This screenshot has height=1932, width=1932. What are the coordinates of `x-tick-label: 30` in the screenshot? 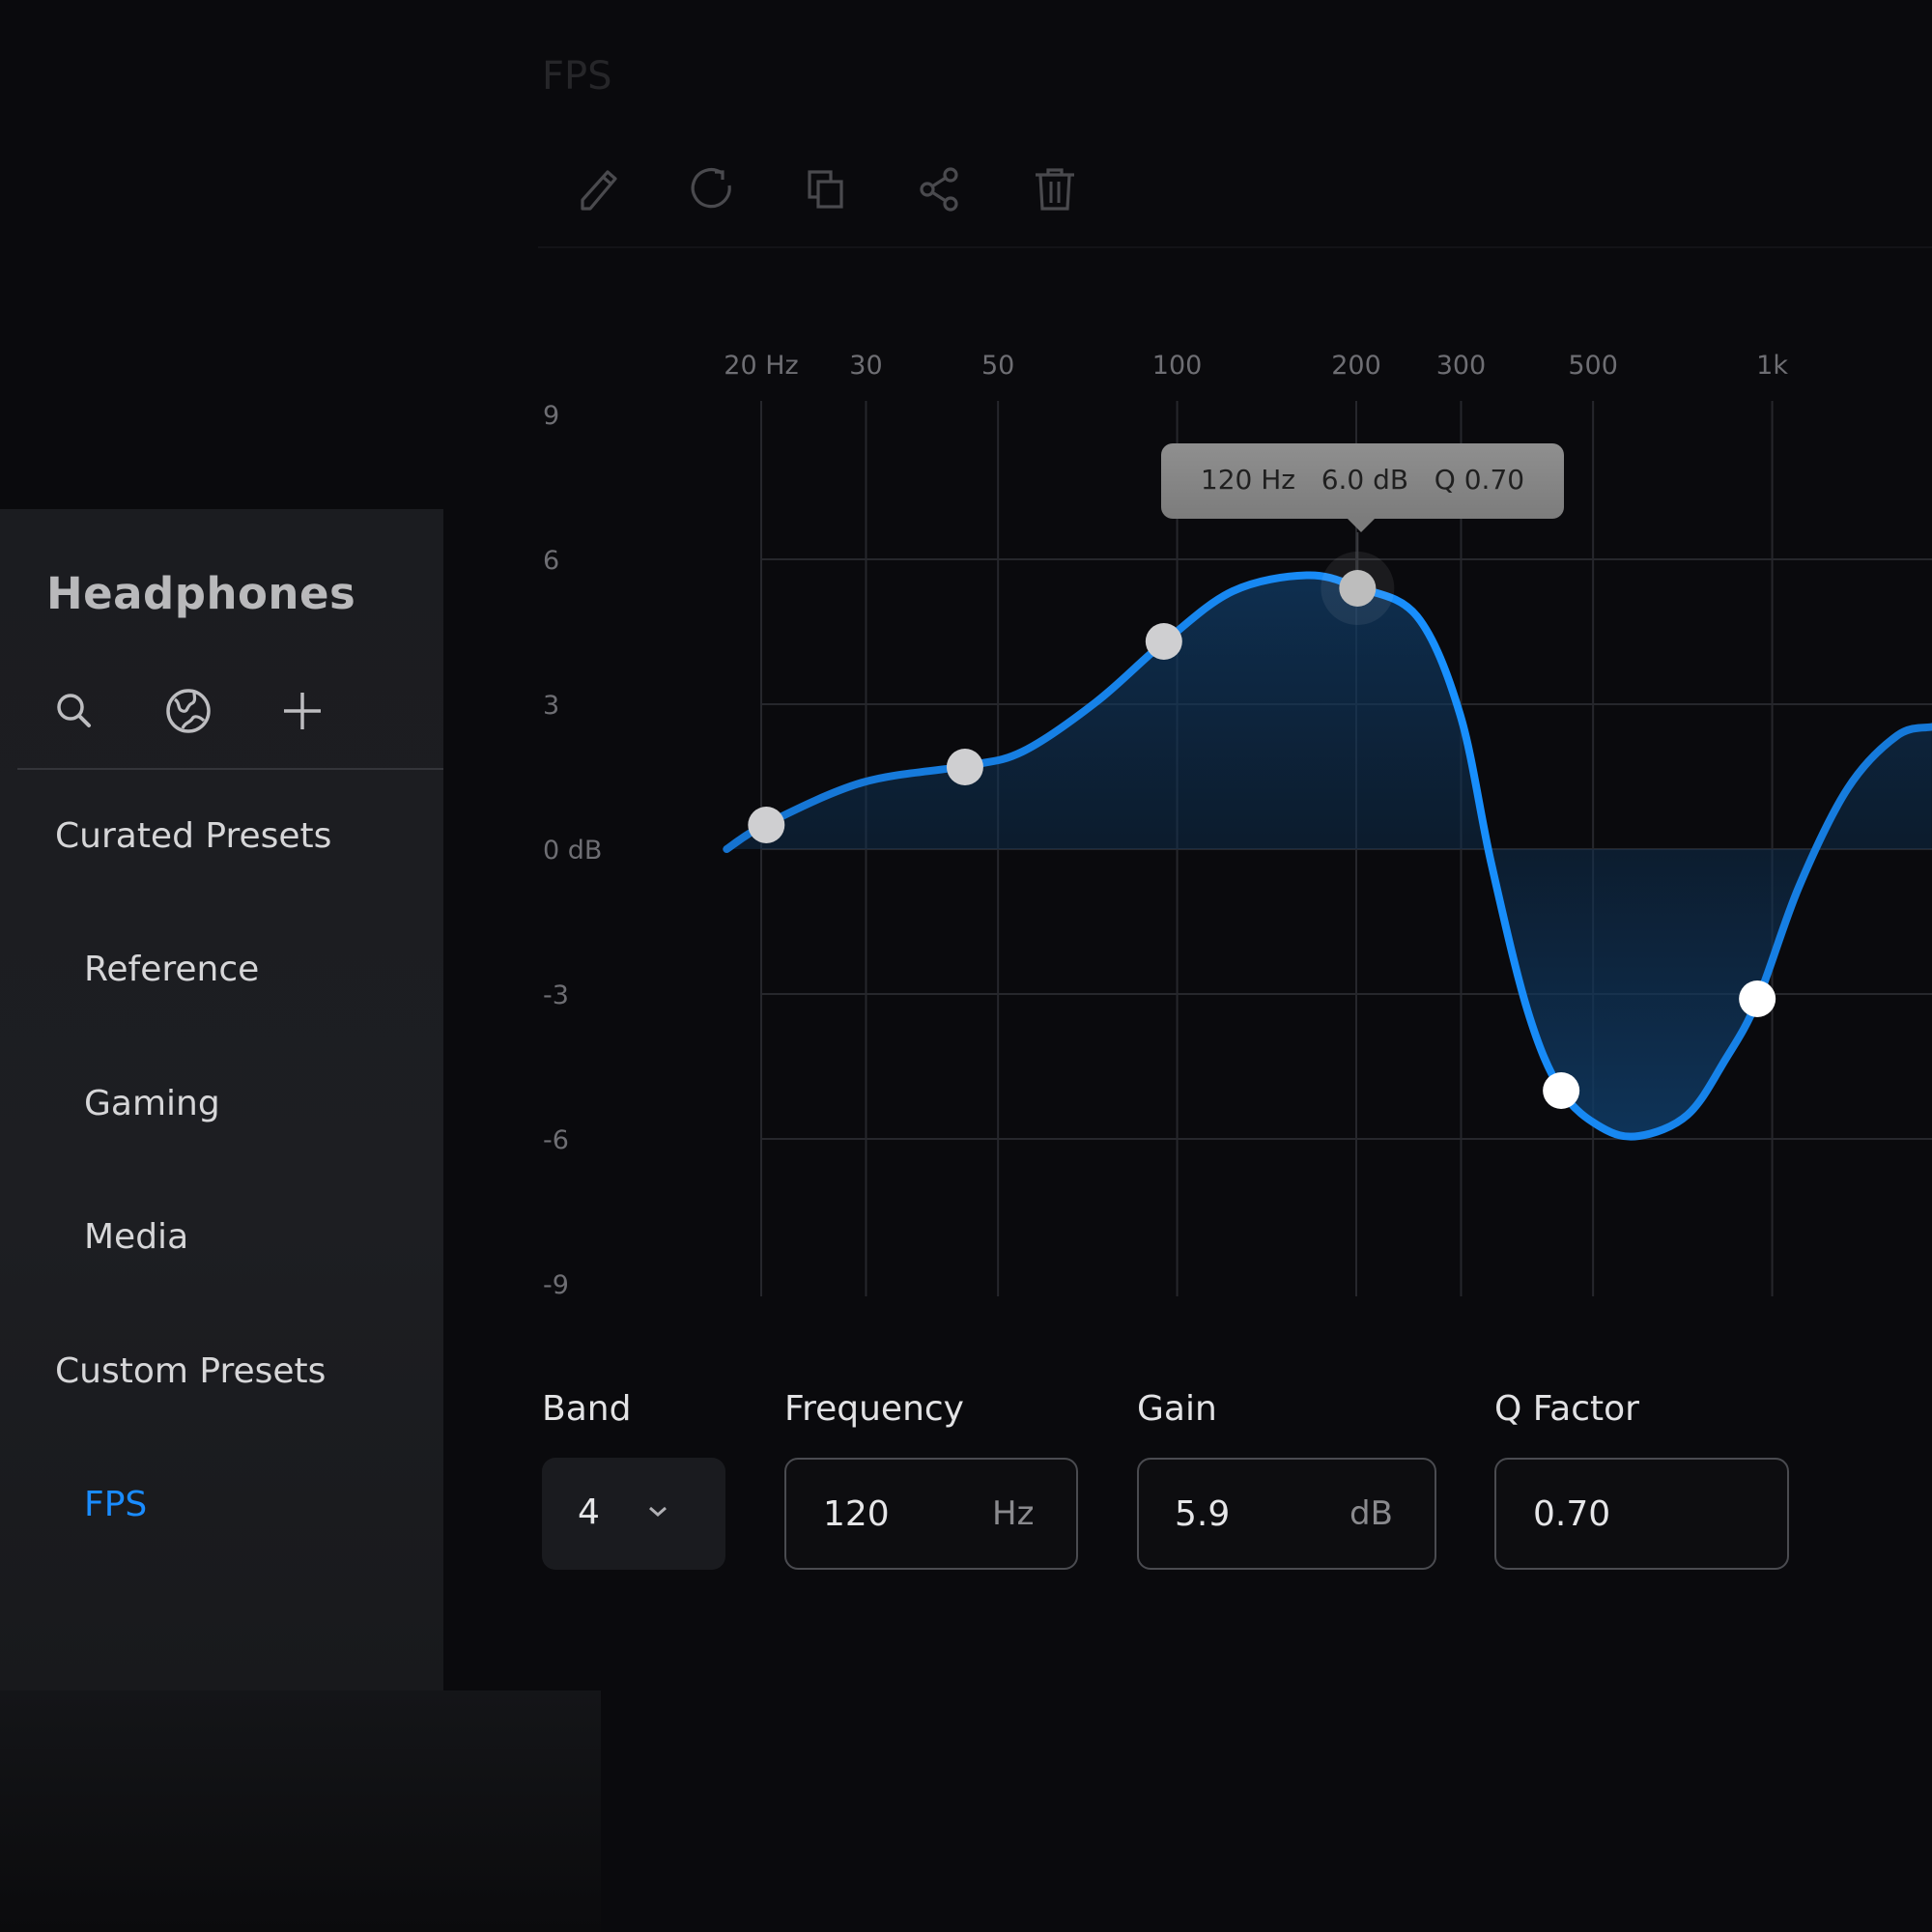 It's located at (865, 366).